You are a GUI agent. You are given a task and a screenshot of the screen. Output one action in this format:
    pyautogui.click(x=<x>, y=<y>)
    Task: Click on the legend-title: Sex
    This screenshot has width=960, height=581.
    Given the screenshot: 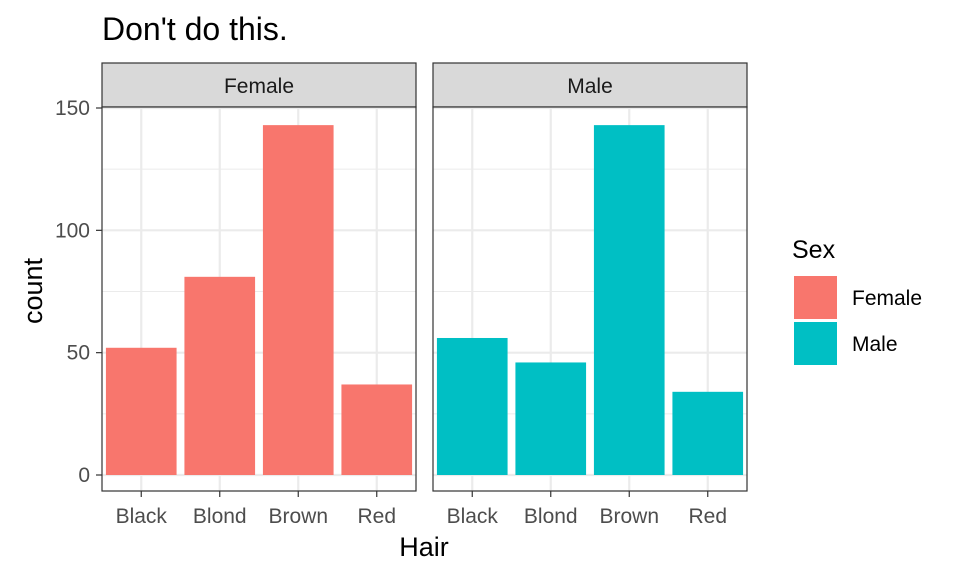 What is the action you would take?
    pyautogui.click(x=814, y=250)
    